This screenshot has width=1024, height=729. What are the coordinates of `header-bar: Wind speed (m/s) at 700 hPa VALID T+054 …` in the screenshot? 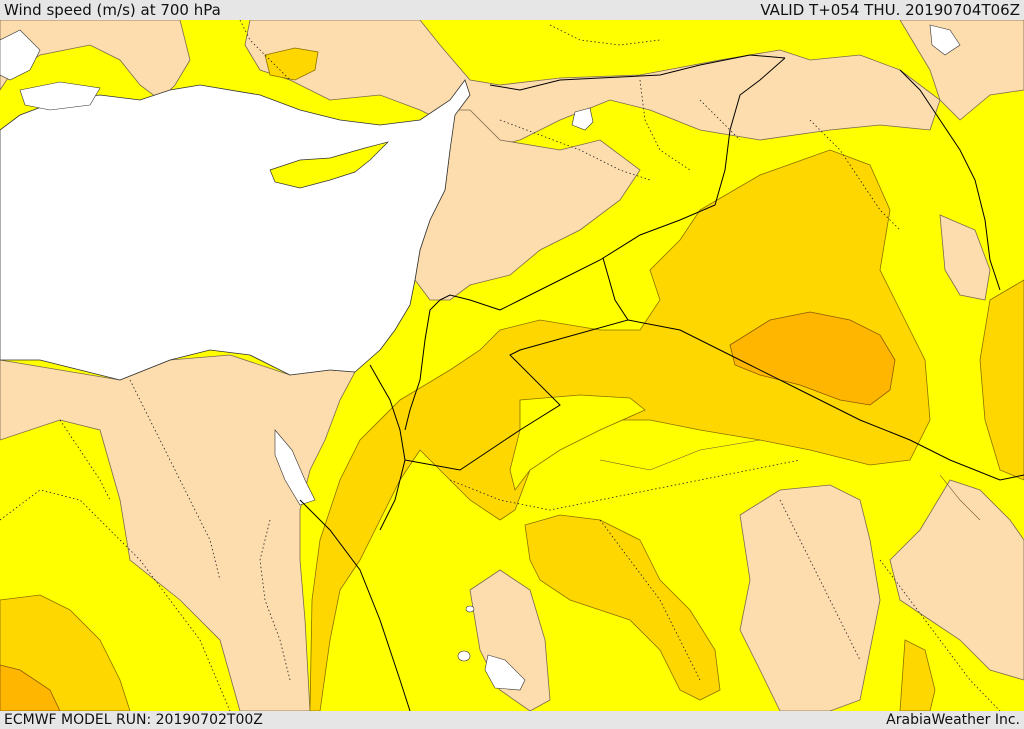 It's located at (512, 10).